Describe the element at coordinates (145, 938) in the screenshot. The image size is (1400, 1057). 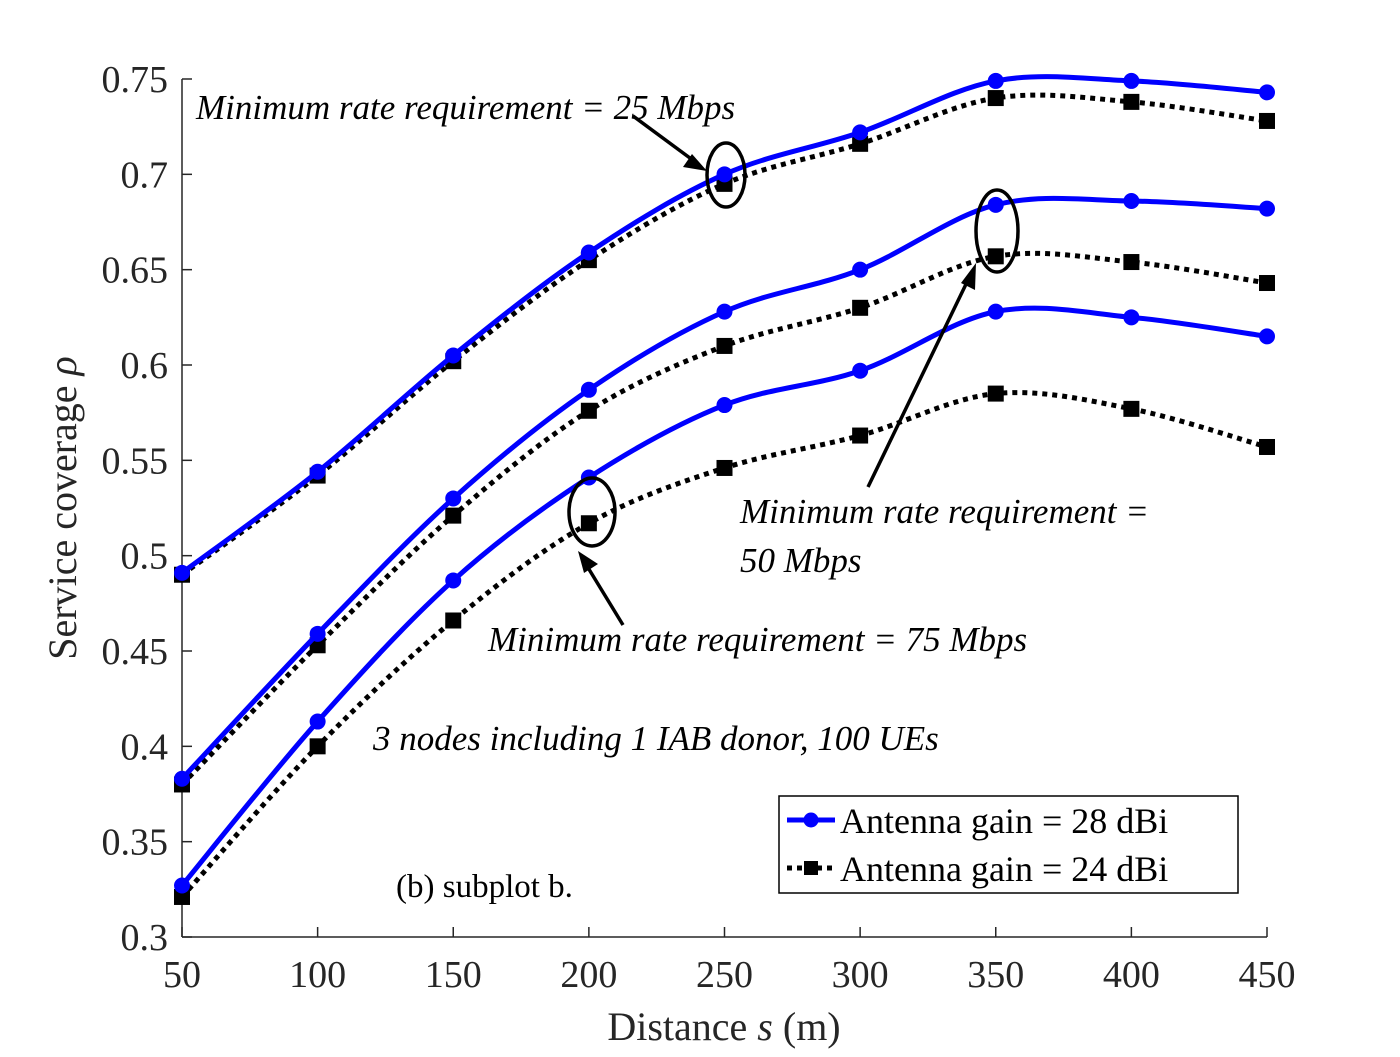
I see `y-tick-label: 0.3` at that location.